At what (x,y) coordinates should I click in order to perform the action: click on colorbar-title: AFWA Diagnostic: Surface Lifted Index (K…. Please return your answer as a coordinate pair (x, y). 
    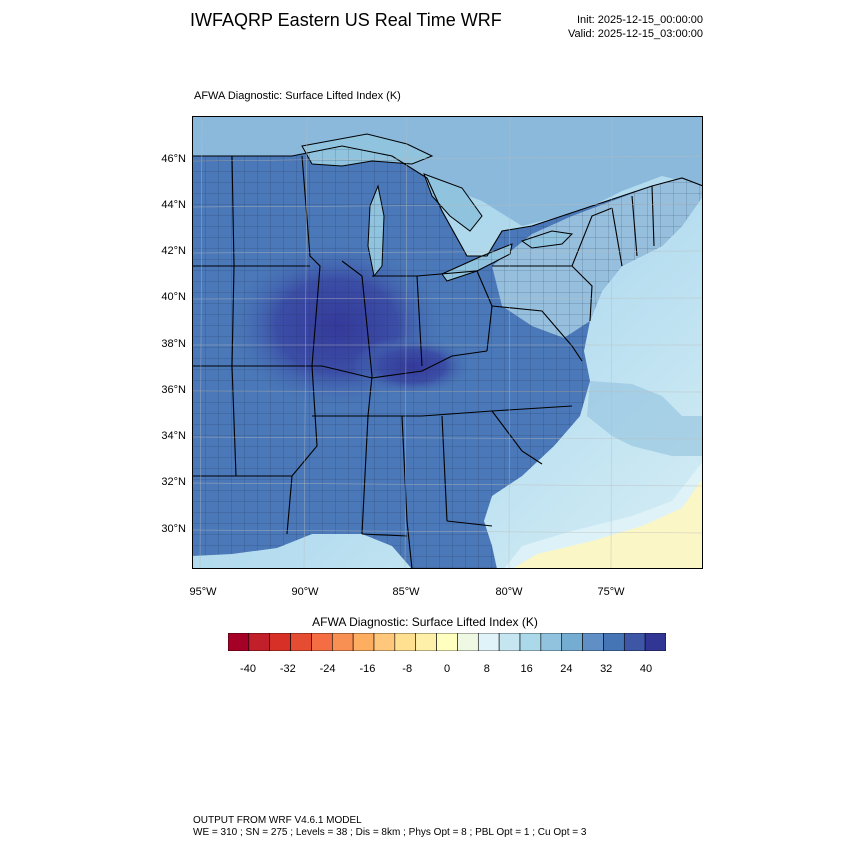
    Looking at the image, I should click on (425, 622).